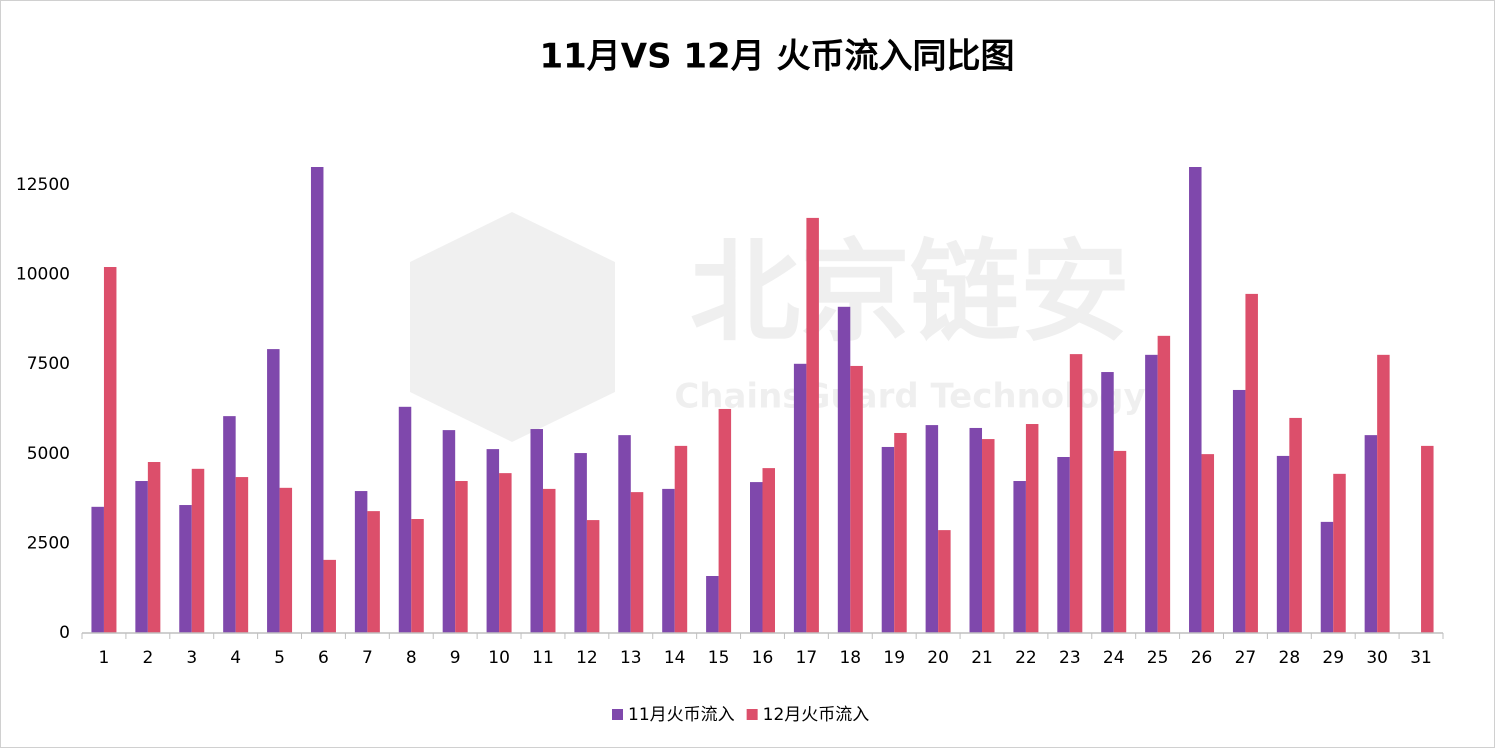 The width and height of the screenshot is (1495, 748). I want to click on x-tick-label: 28, so click(1290, 658).